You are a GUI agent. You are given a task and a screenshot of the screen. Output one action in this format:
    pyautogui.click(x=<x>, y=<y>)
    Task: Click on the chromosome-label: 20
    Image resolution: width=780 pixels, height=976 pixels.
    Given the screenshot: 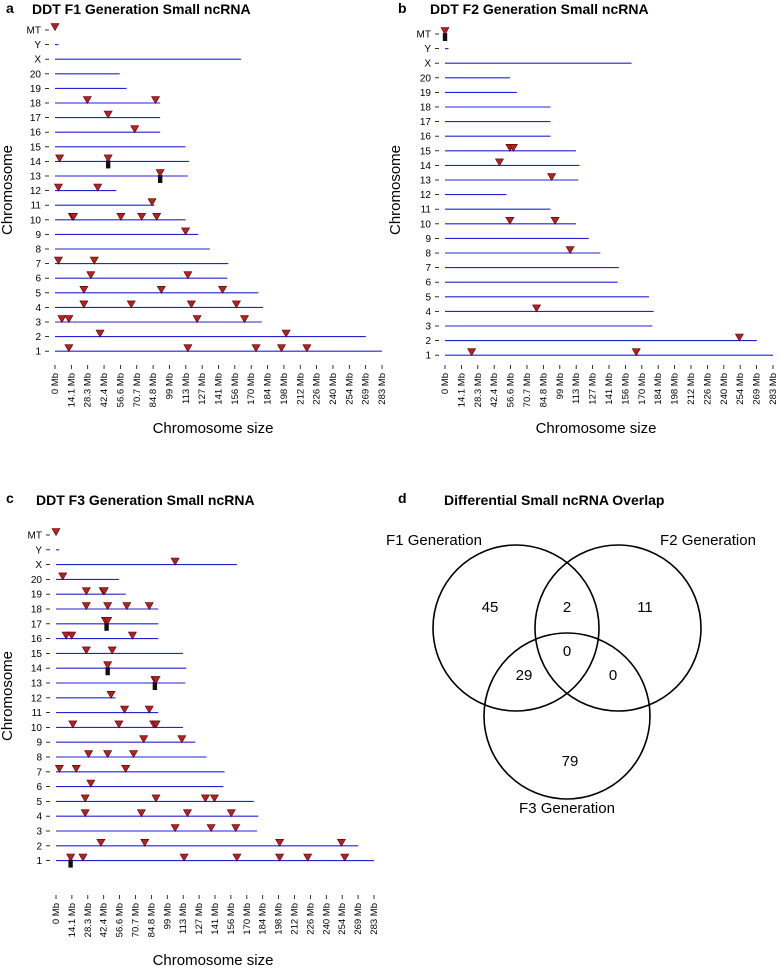 What is the action you would take?
    pyautogui.click(x=426, y=78)
    